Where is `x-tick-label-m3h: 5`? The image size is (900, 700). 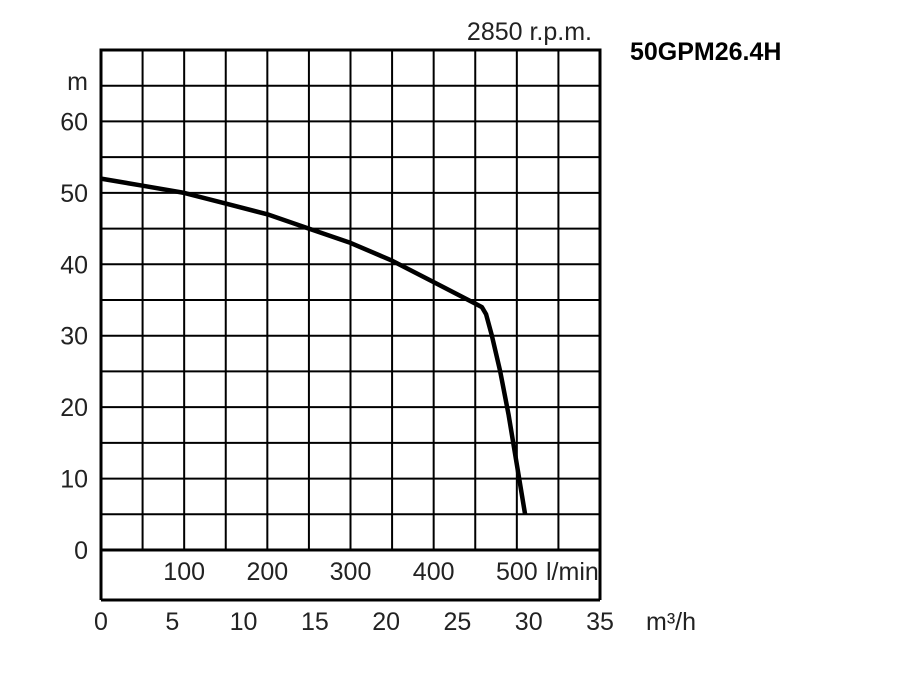
x-tick-label-m3h: 5 is located at coordinates (172, 622).